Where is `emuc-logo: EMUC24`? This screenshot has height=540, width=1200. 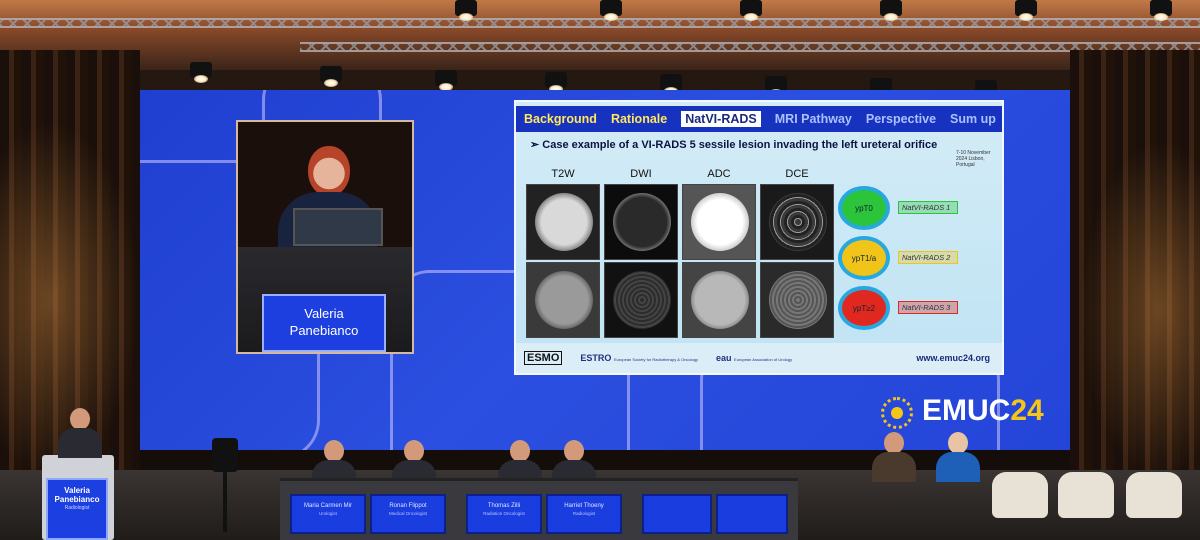
emuc-logo: EMUC24 is located at coordinates (964, 411).